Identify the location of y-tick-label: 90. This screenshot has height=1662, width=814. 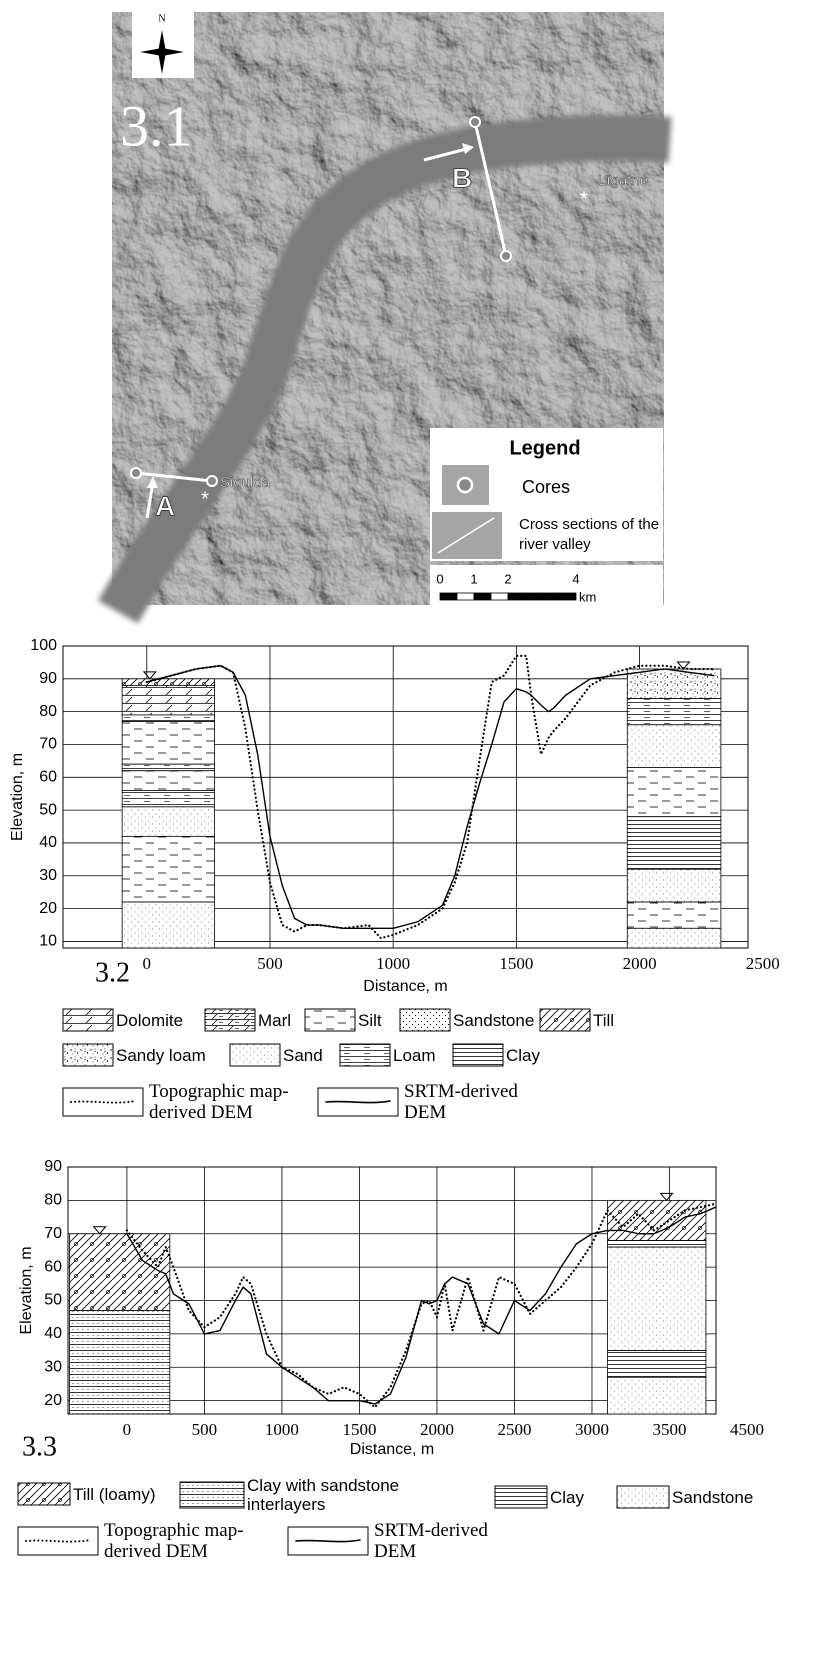
(53, 1166).